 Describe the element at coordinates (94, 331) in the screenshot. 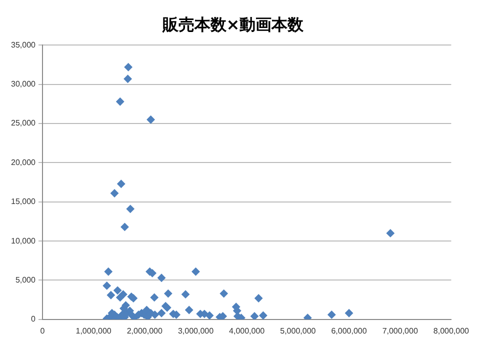

I see `x-tick-label: 1,000,000` at that location.